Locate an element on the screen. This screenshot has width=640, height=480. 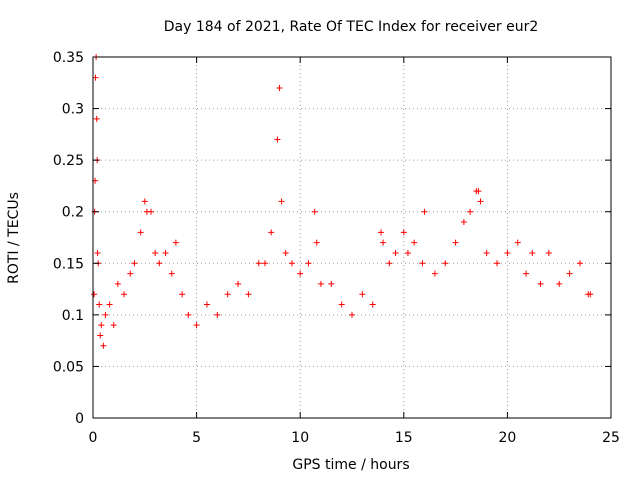
y-tick-label: 0 is located at coordinates (79, 419).